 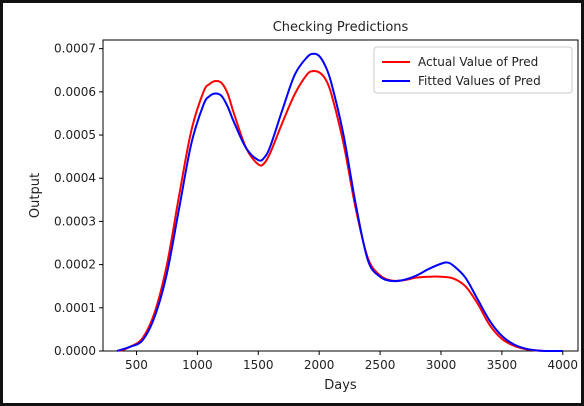 What do you see at coordinates (340, 385) in the screenshot?
I see `x-axis-label: Days` at bounding box center [340, 385].